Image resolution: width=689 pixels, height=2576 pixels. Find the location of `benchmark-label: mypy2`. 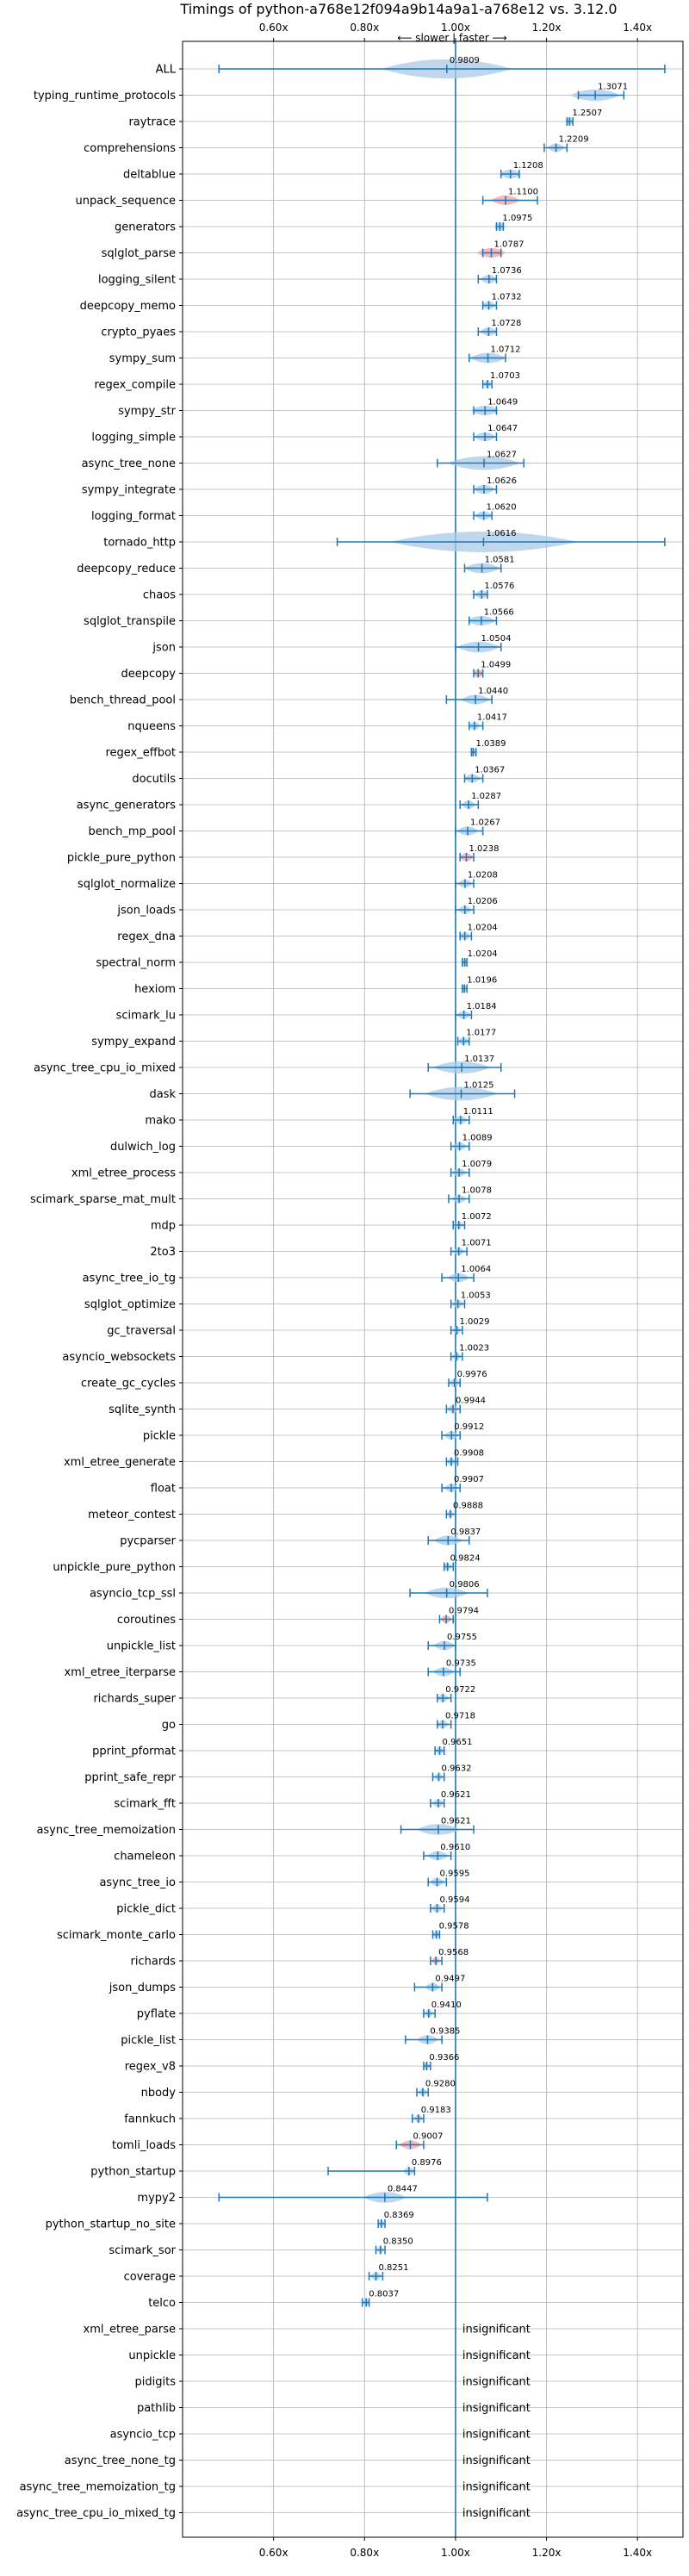

benchmark-label: mypy2 is located at coordinates (156, 2199).